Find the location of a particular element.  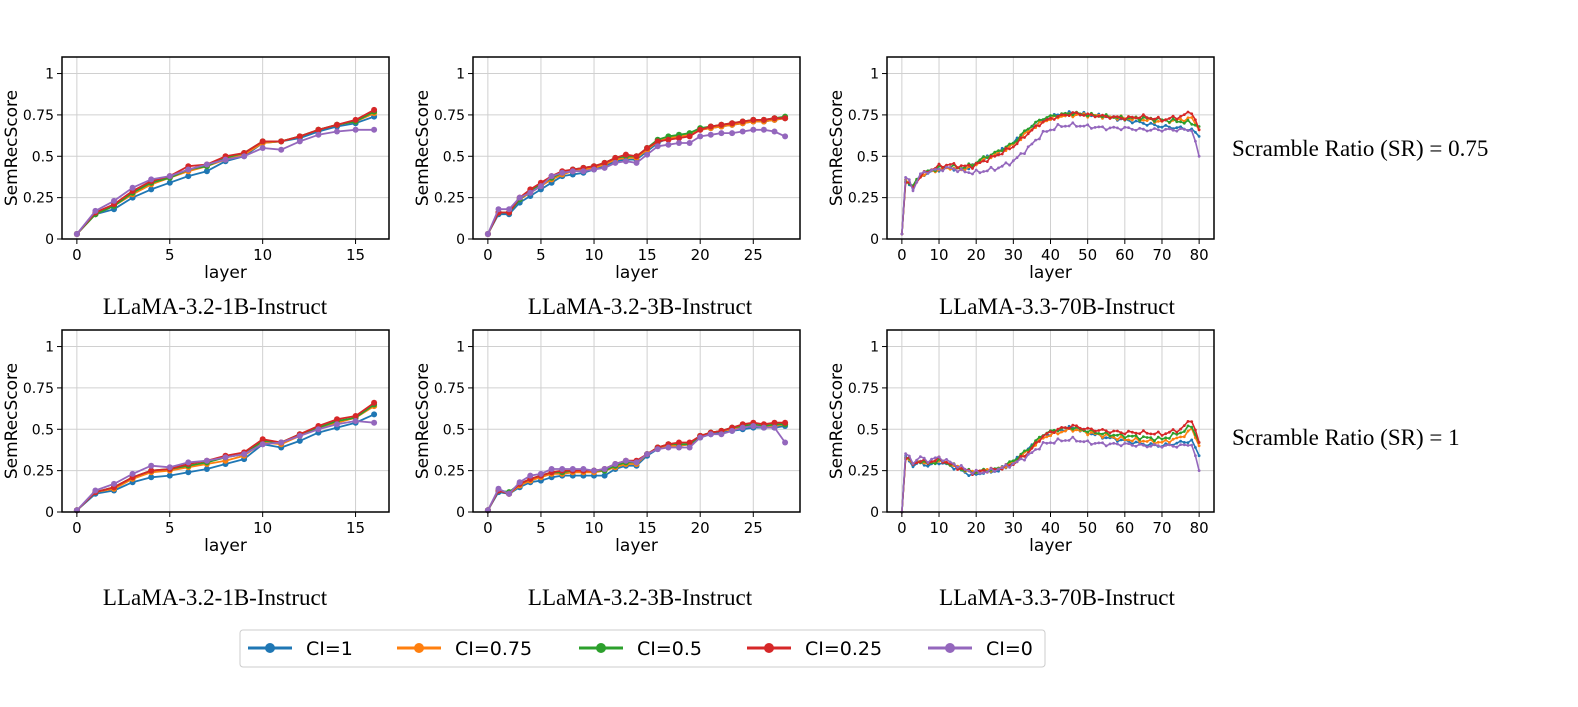

x-tick-label: 20 is located at coordinates (976, 528).